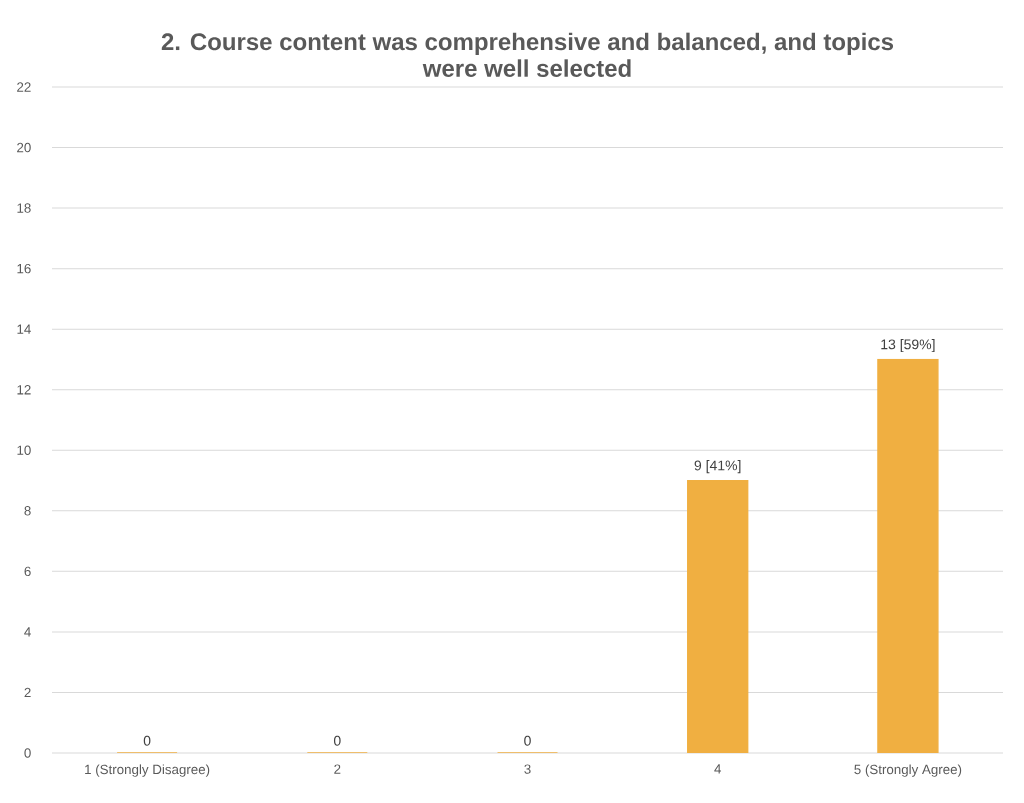 The image size is (1024, 803). Describe the element at coordinates (24, 147) in the screenshot. I see `y-tick-label: 20` at that location.